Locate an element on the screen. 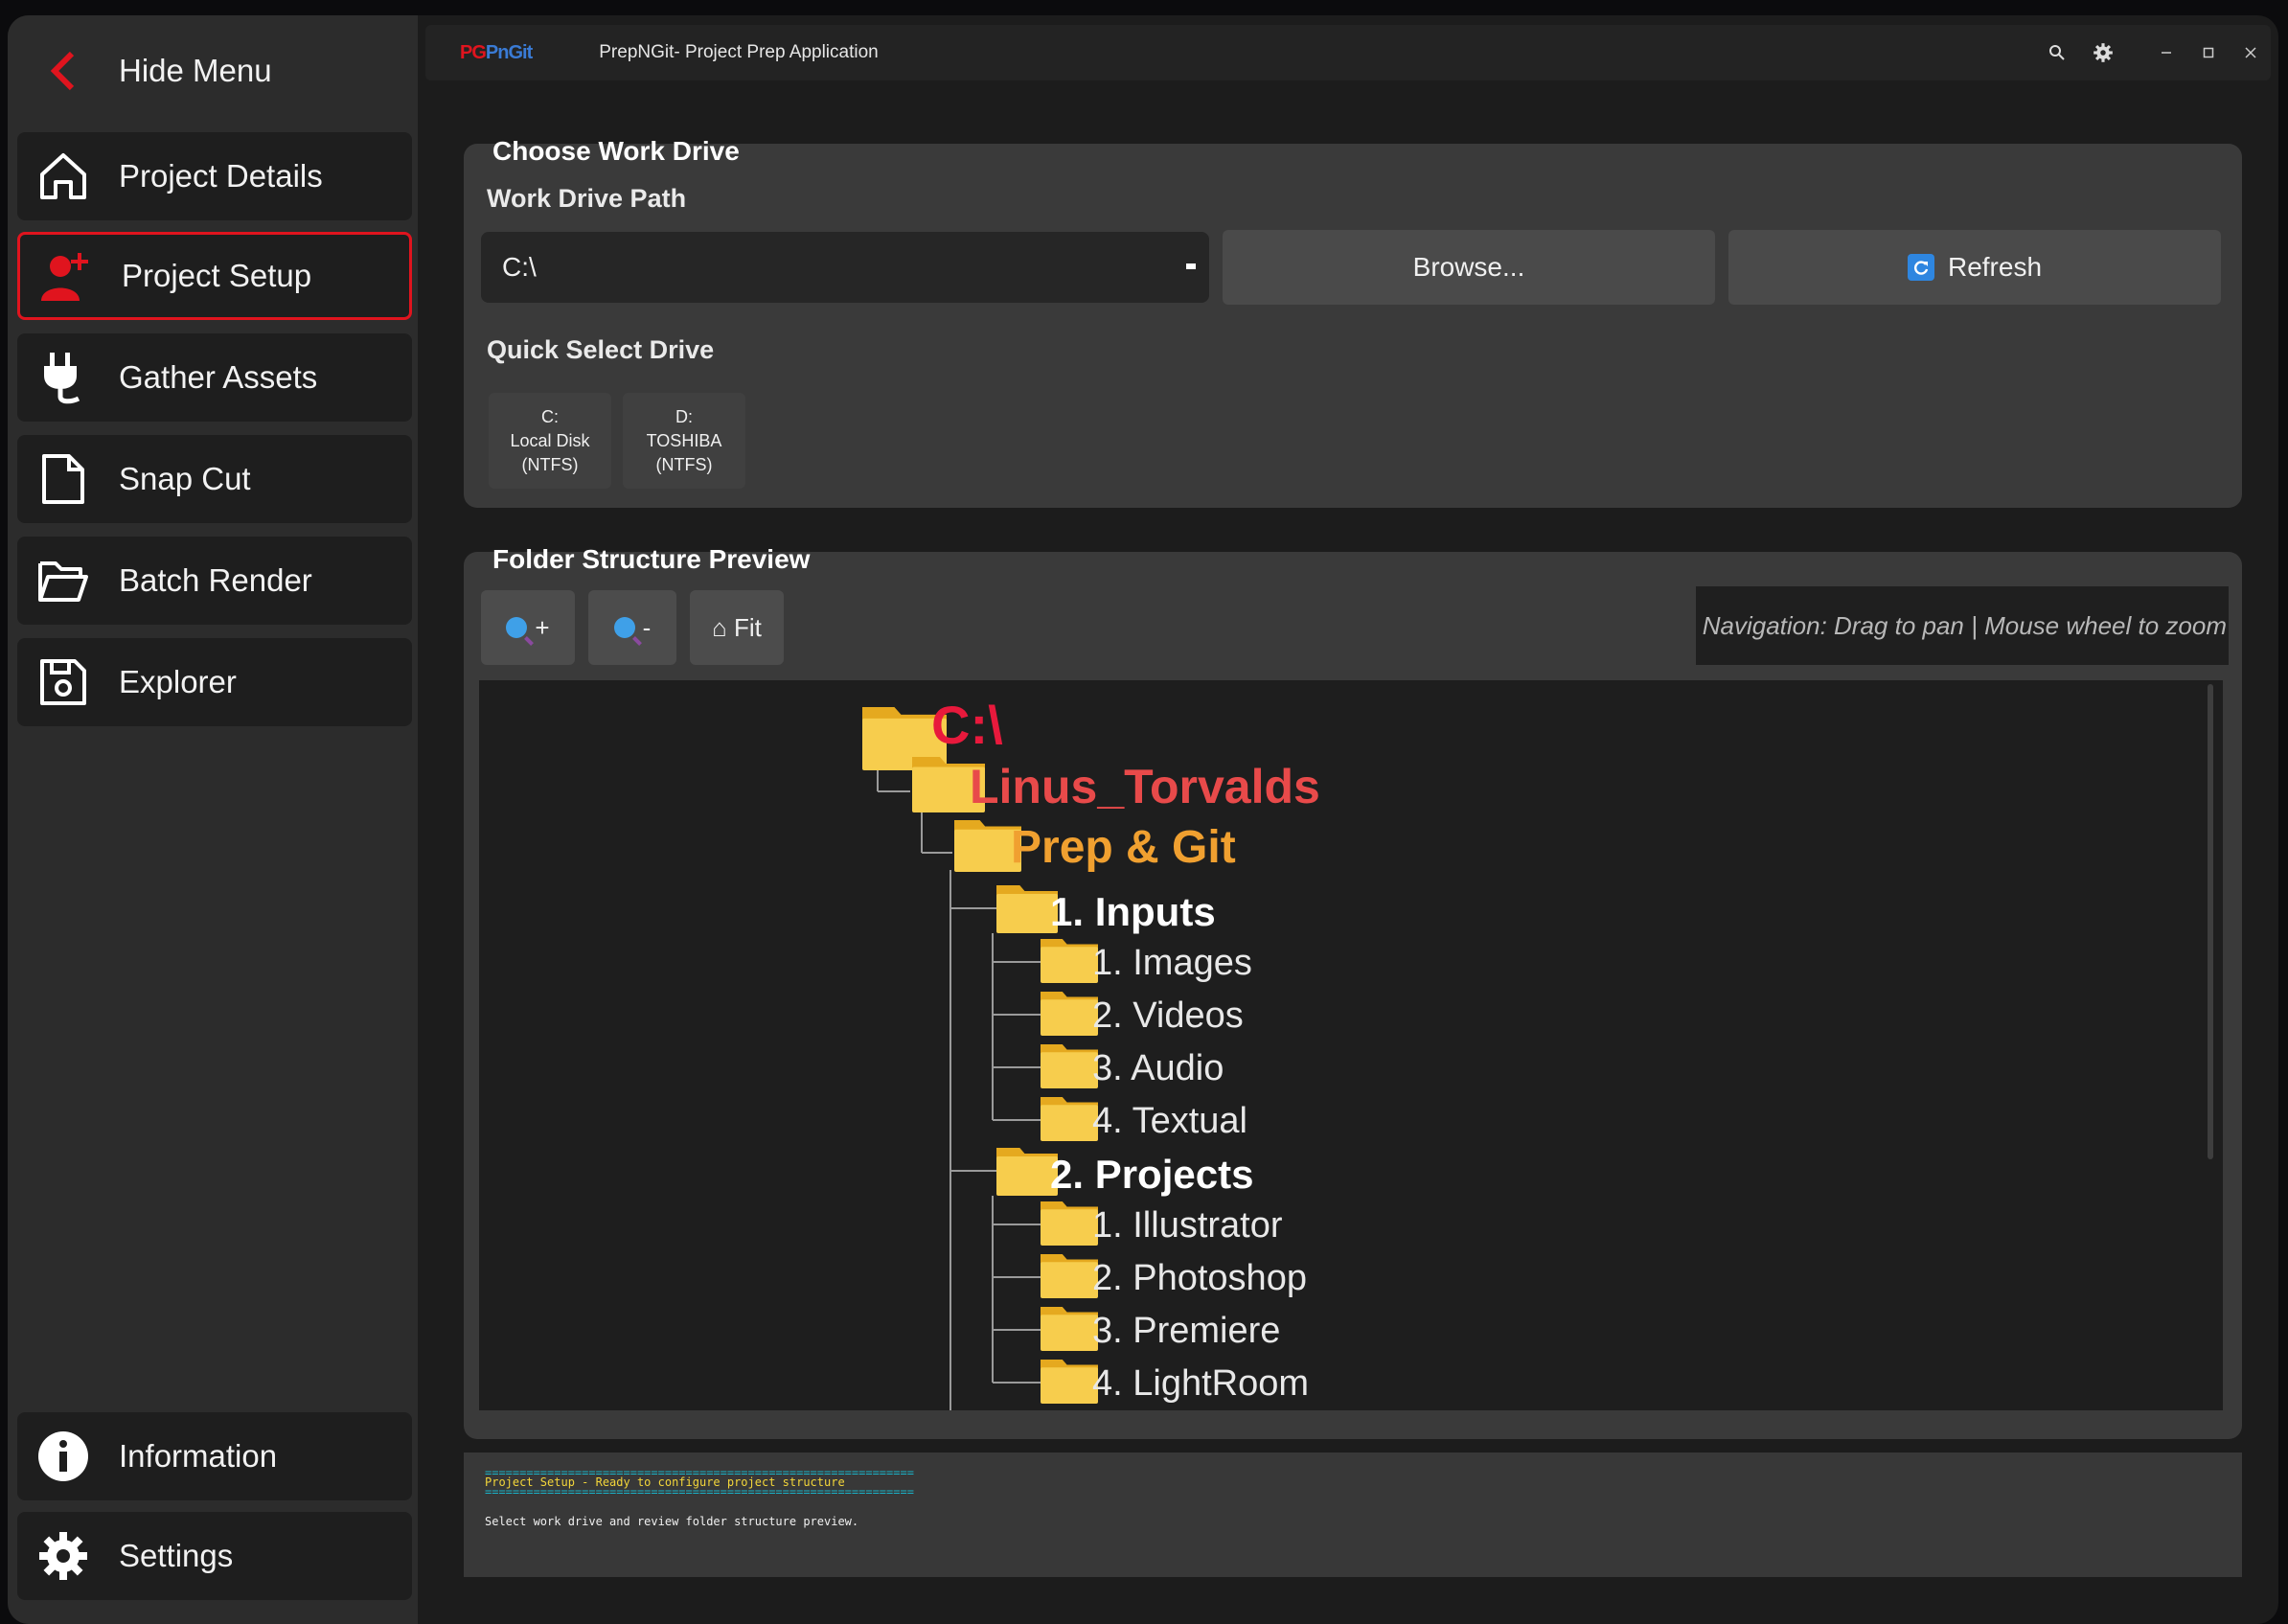 This screenshot has height=1624, width=2288. app-logo: PGPnGit is located at coordinates (496, 52).